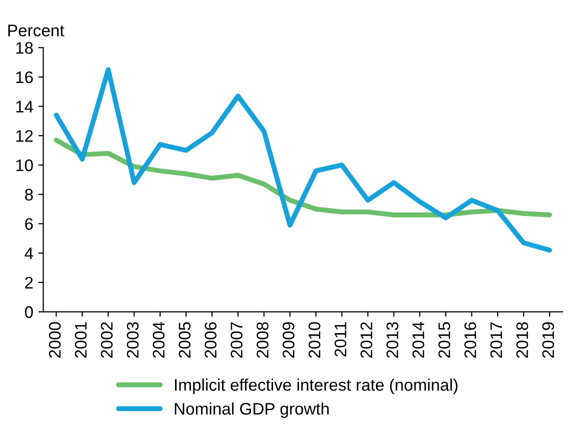  What do you see at coordinates (29, 282) in the screenshot?
I see `y-tick-label: 2` at bounding box center [29, 282].